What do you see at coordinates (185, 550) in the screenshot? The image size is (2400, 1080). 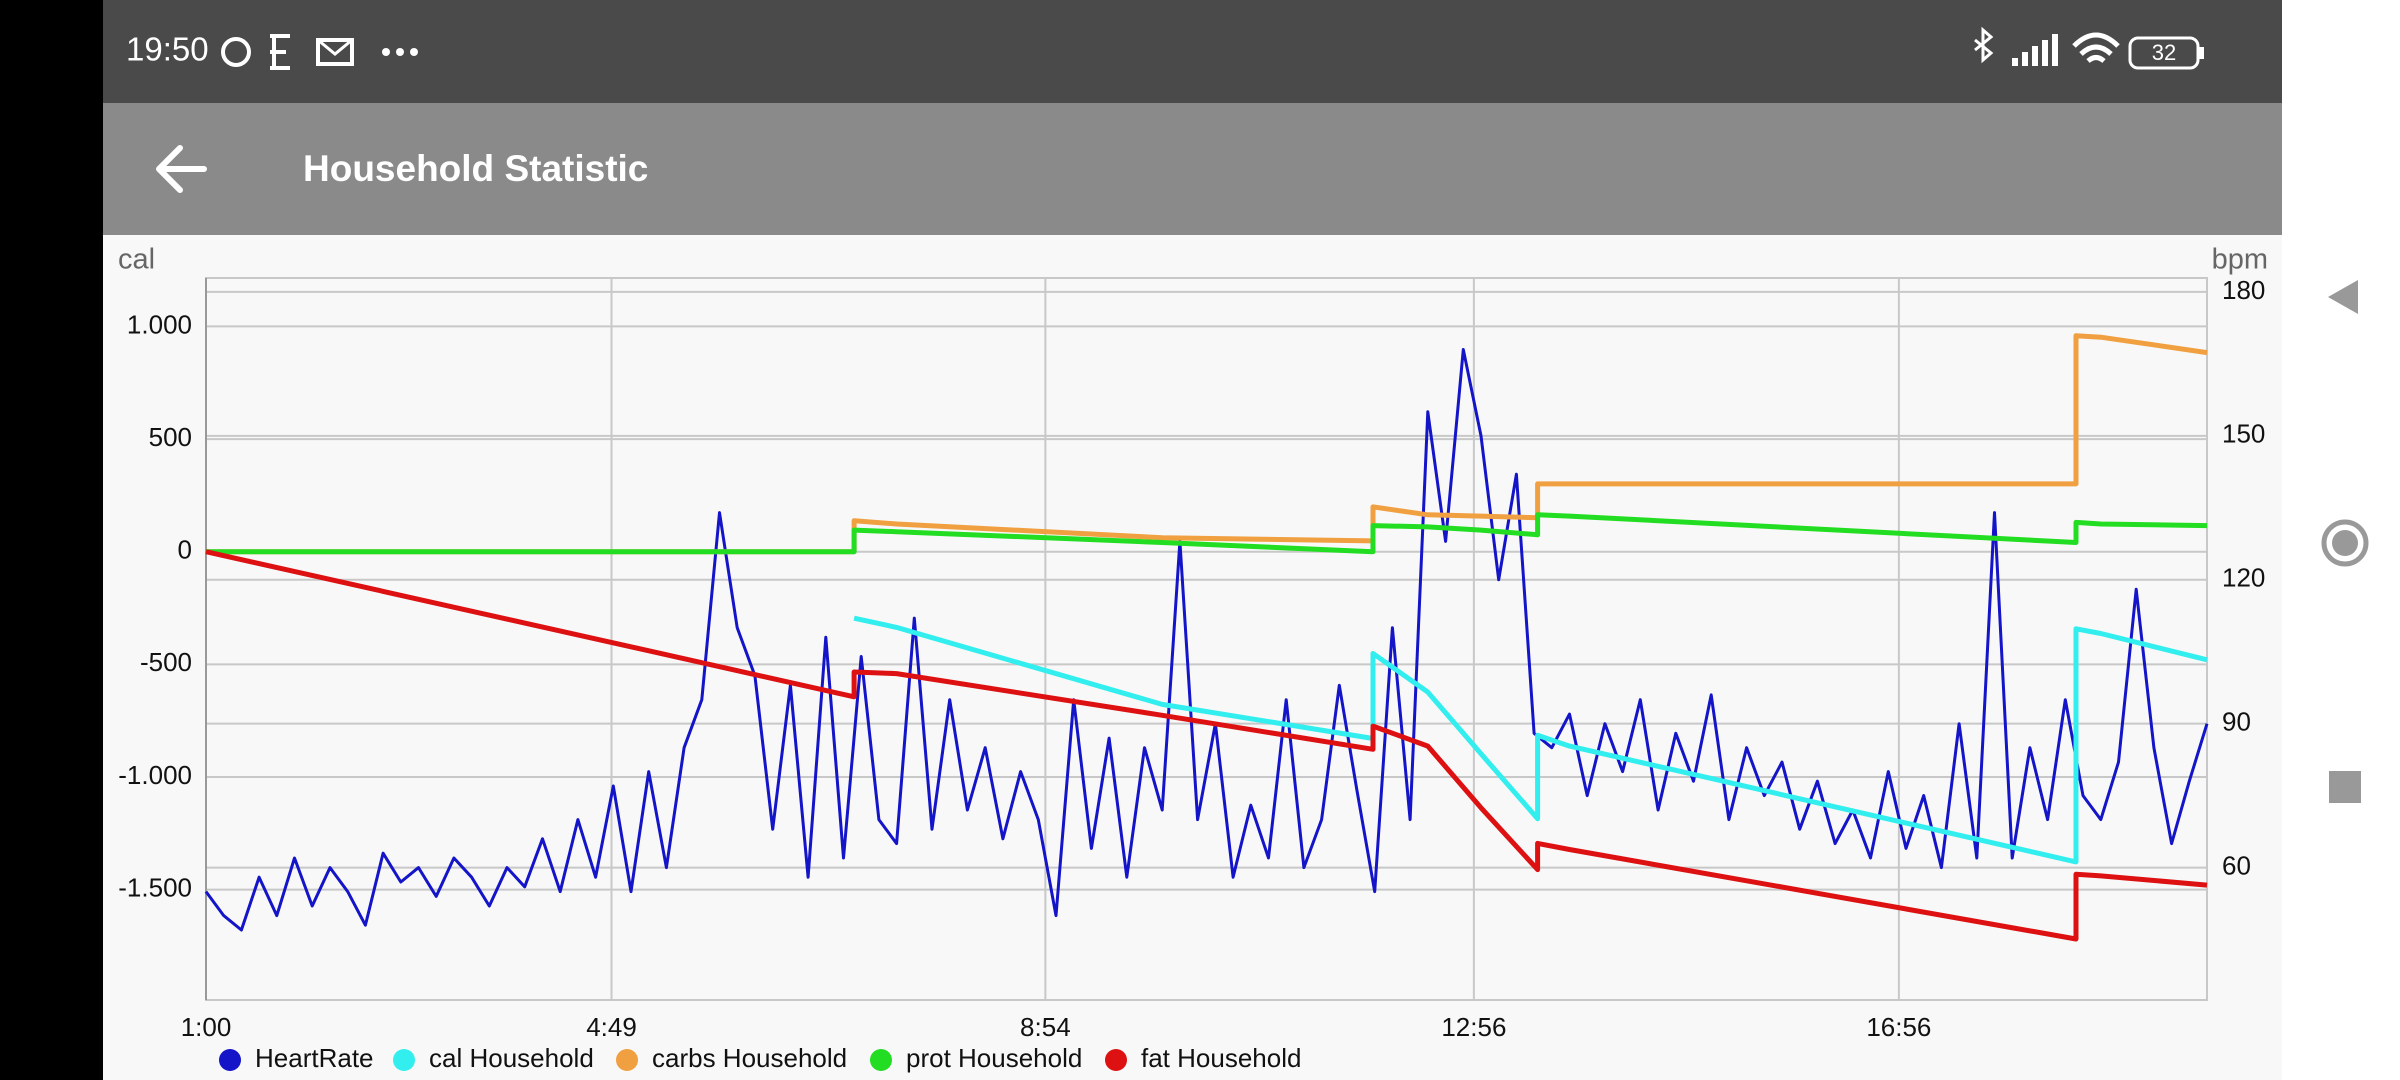 I see `y-tick-label: 0` at bounding box center [185, 550].